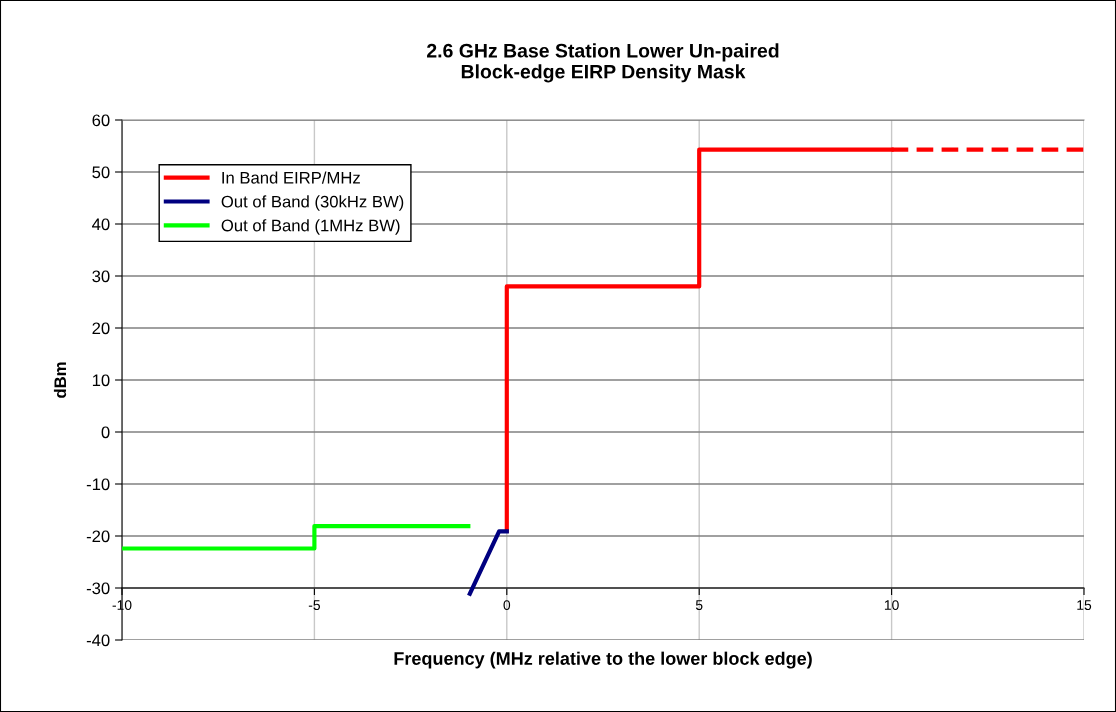 Image resolution: width=1116 pixels, height=712 pixels. What do you see at coordinates (60, 380) in the screenshot?
I see `y-axis-title: dBm` at bounding box center [60, 380].